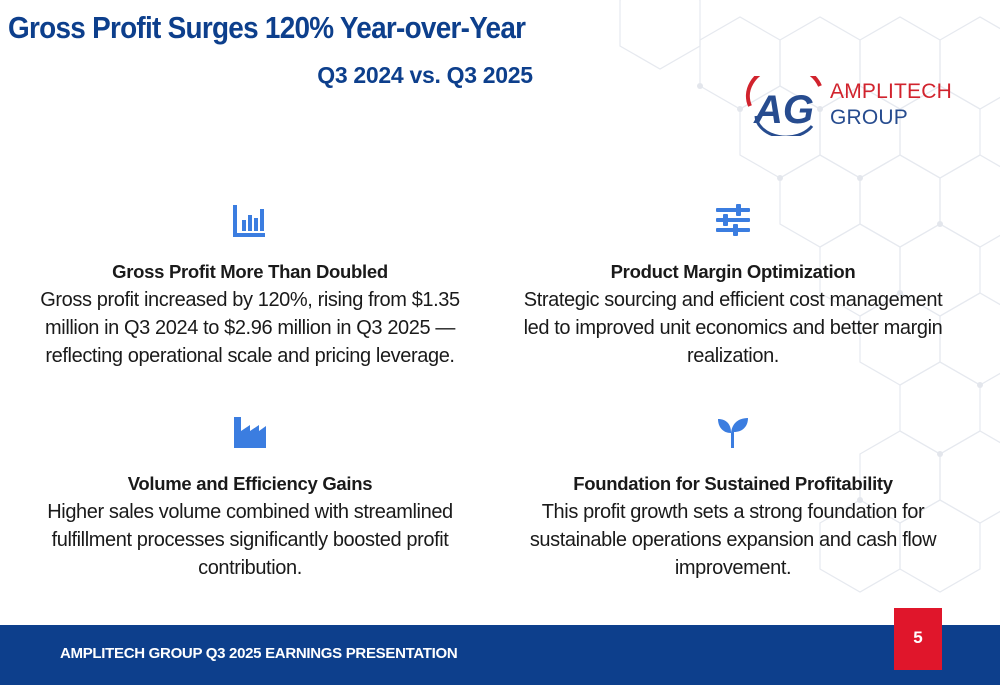 Image resolution: width=1000 pixels, height=685 pixels. I want to click on logo-wordmark-top: AMPLITECH, so click(891, 91).